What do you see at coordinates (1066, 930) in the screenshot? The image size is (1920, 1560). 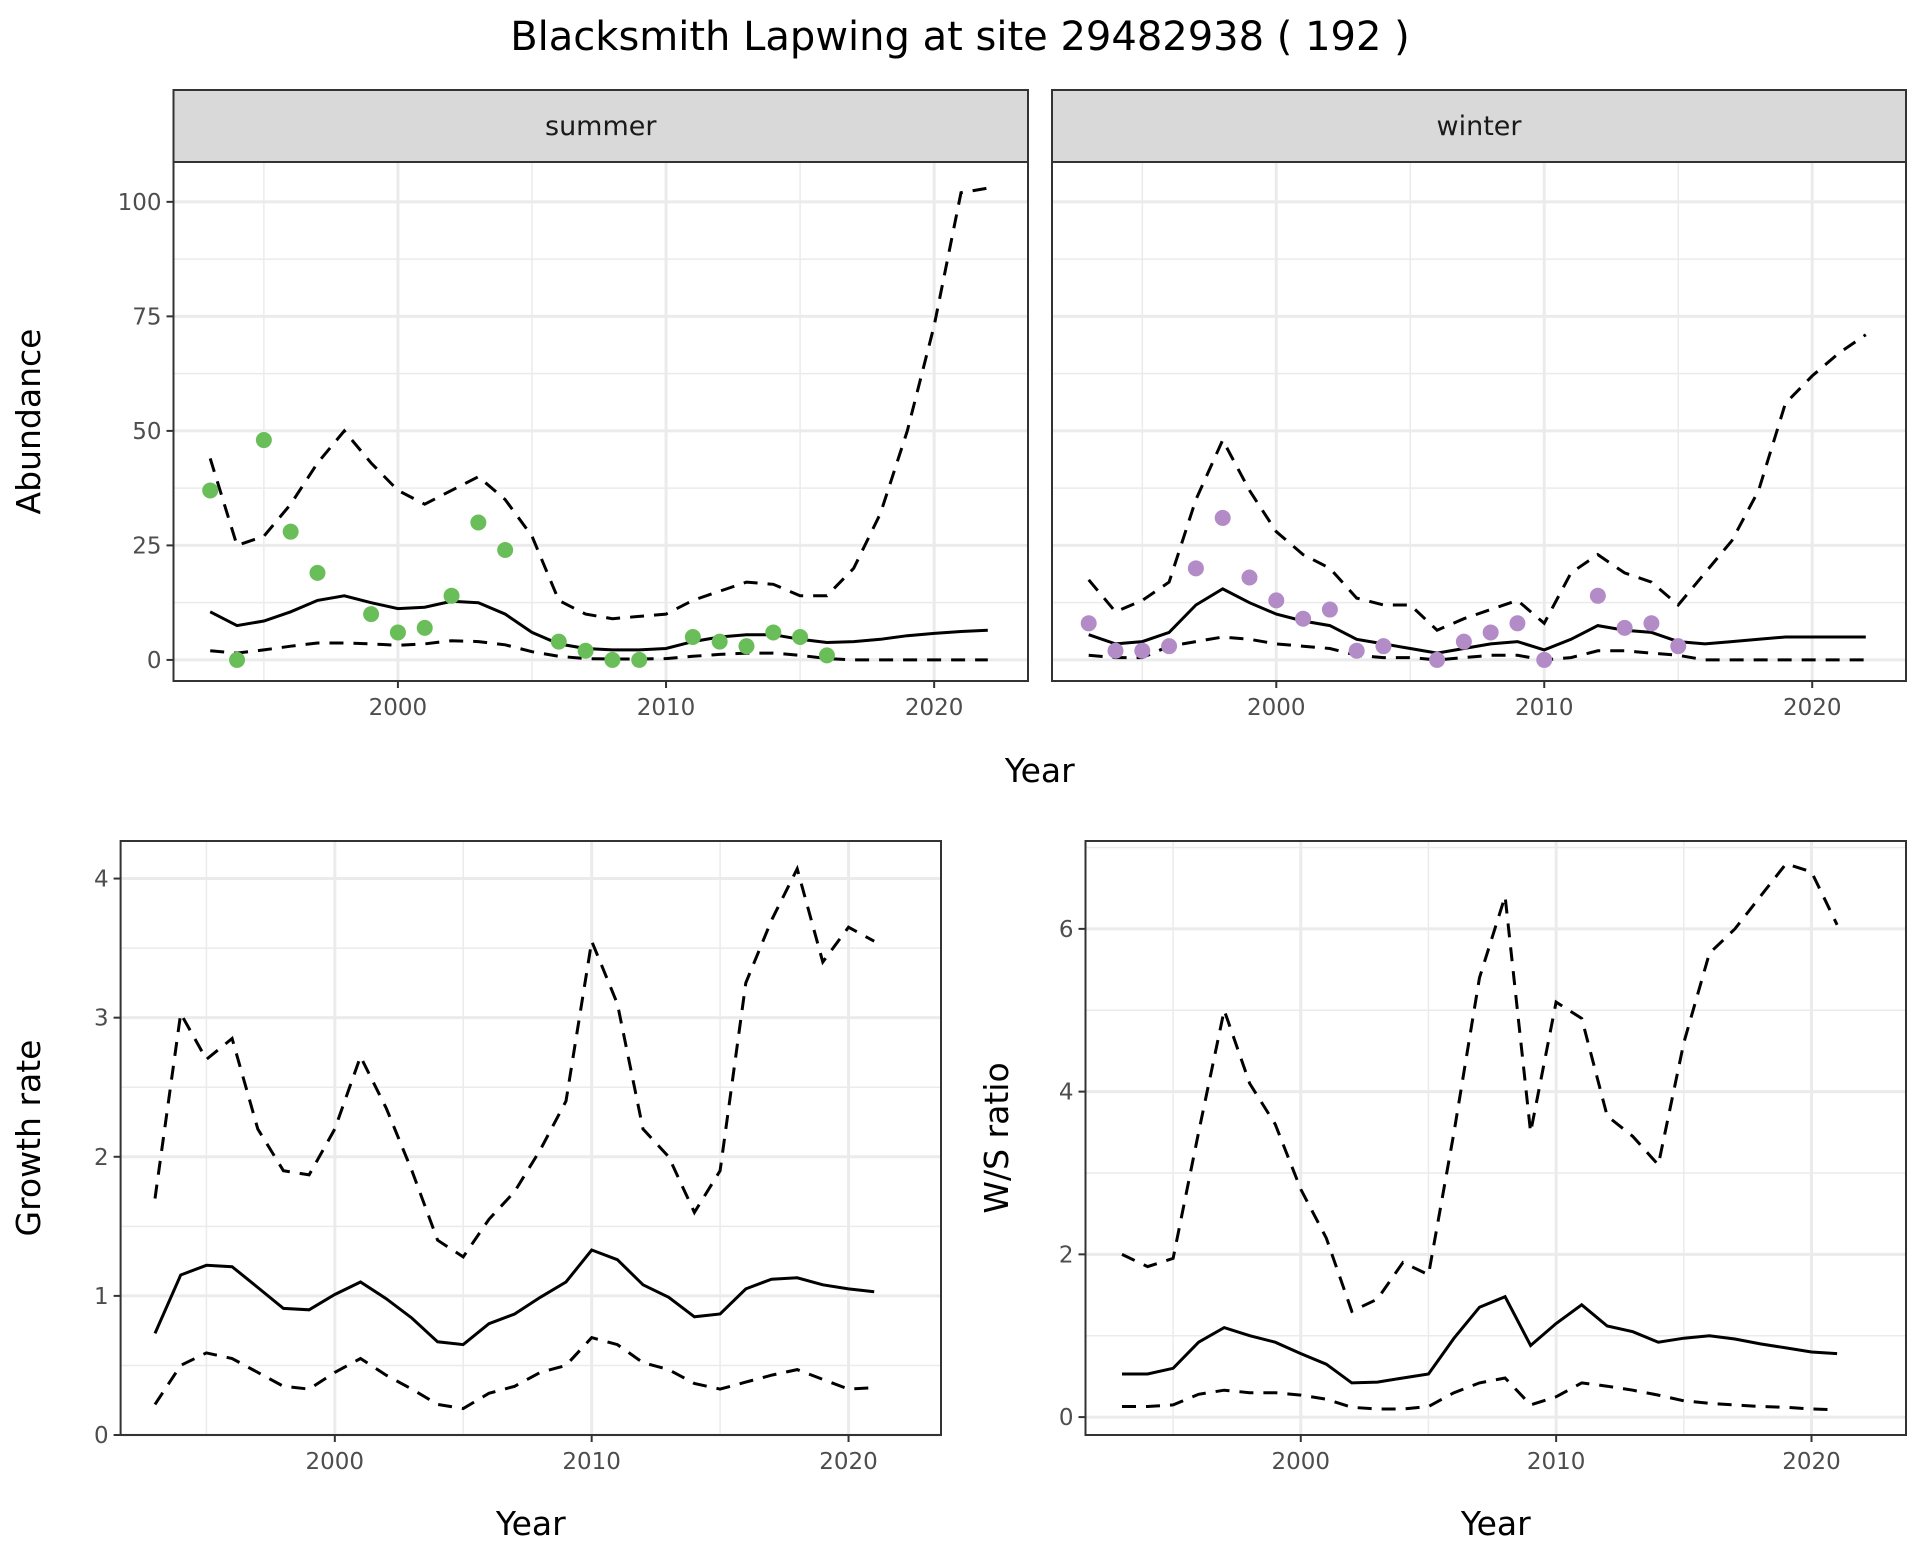 I see `y-tick-label: 6` at bounding box center [1066, 930].